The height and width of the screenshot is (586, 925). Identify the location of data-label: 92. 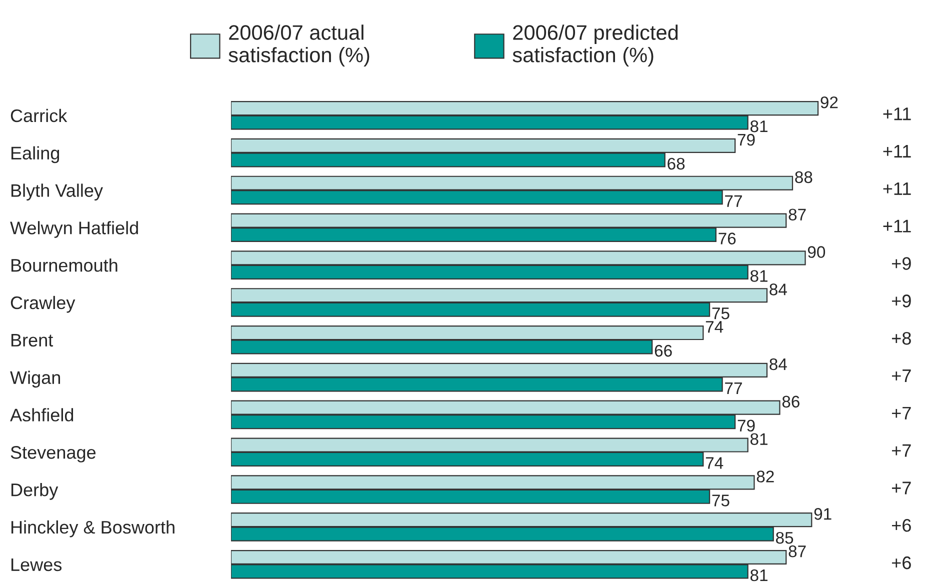
(829, 102).